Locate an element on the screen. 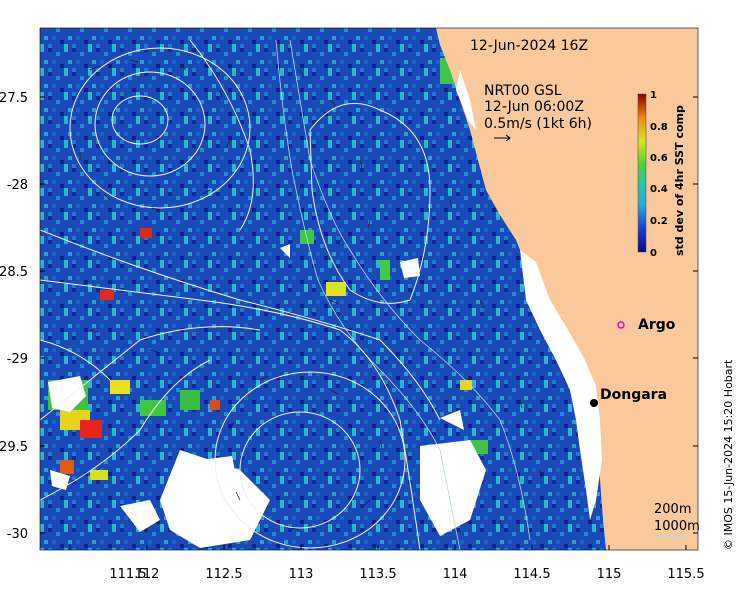 The image size is (740, 596). argo-label: Argo is located at coordinates (657, 325).